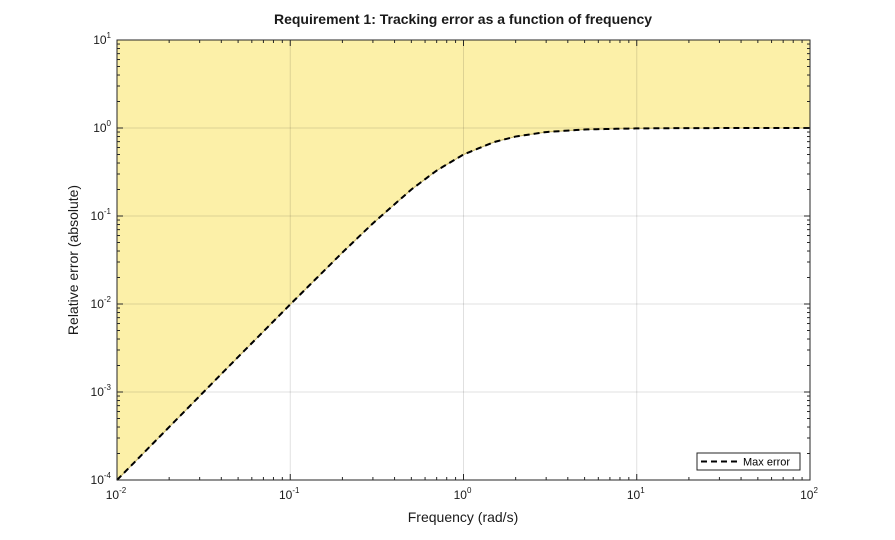 The height and width of the screenshot is (540, 895). What do you see at coordinates (101, 215) in the screenshot?
I see `y-tick-label: 10⁻¹` at bounding box center [101, 215].